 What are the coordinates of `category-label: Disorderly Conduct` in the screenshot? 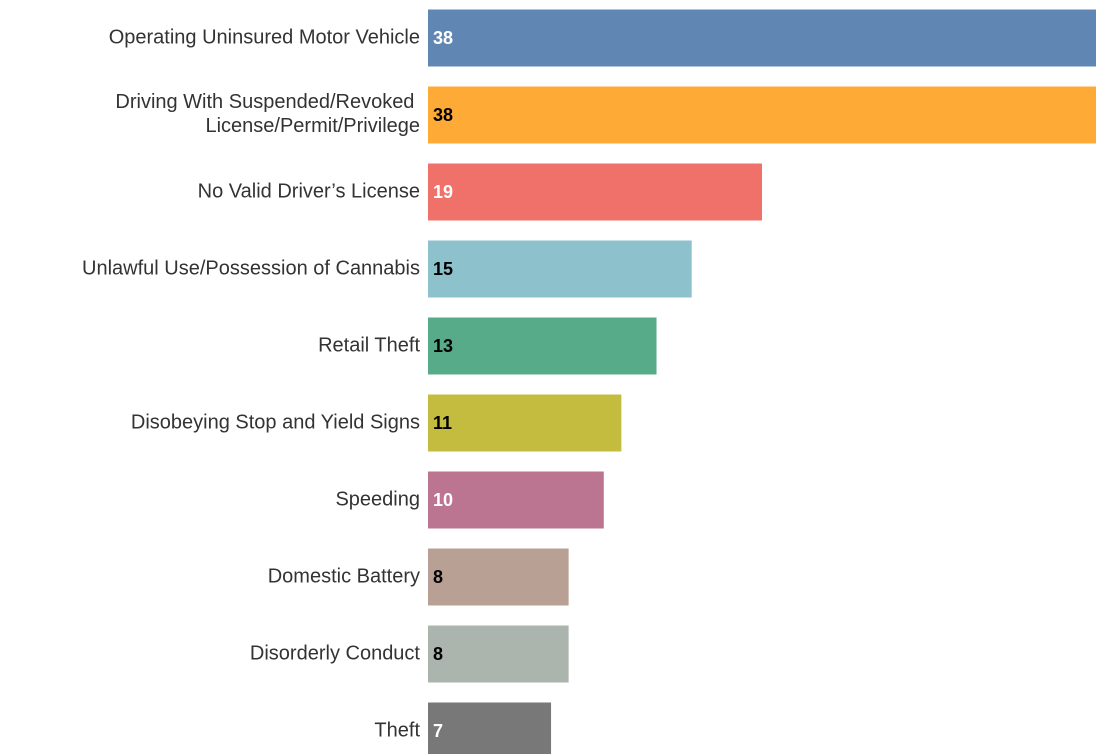 It's located at (335, 653).